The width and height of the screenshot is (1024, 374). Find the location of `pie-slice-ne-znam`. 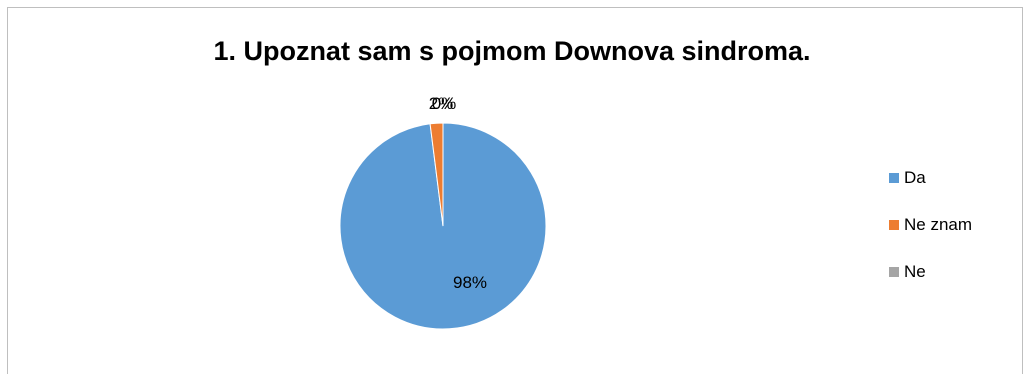

pie-slice-ne-znam is located at coordinates (436, 174).